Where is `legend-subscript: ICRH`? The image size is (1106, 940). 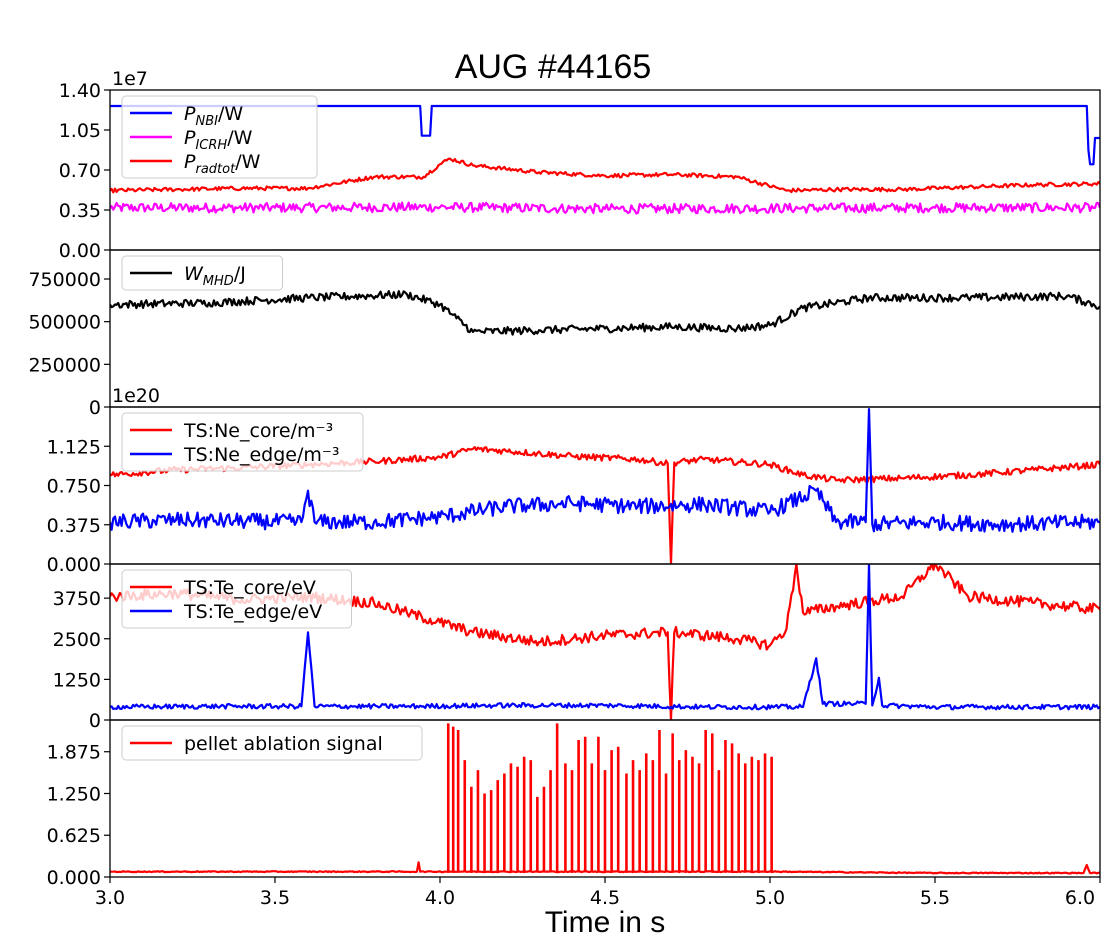
legend-subscript: ICRH is located at coordinates (211, 145).